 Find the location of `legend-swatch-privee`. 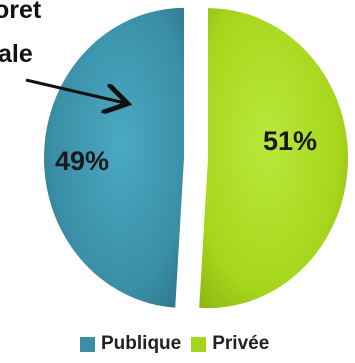

legend-swatch-privee is located at coordinates (199, 344).